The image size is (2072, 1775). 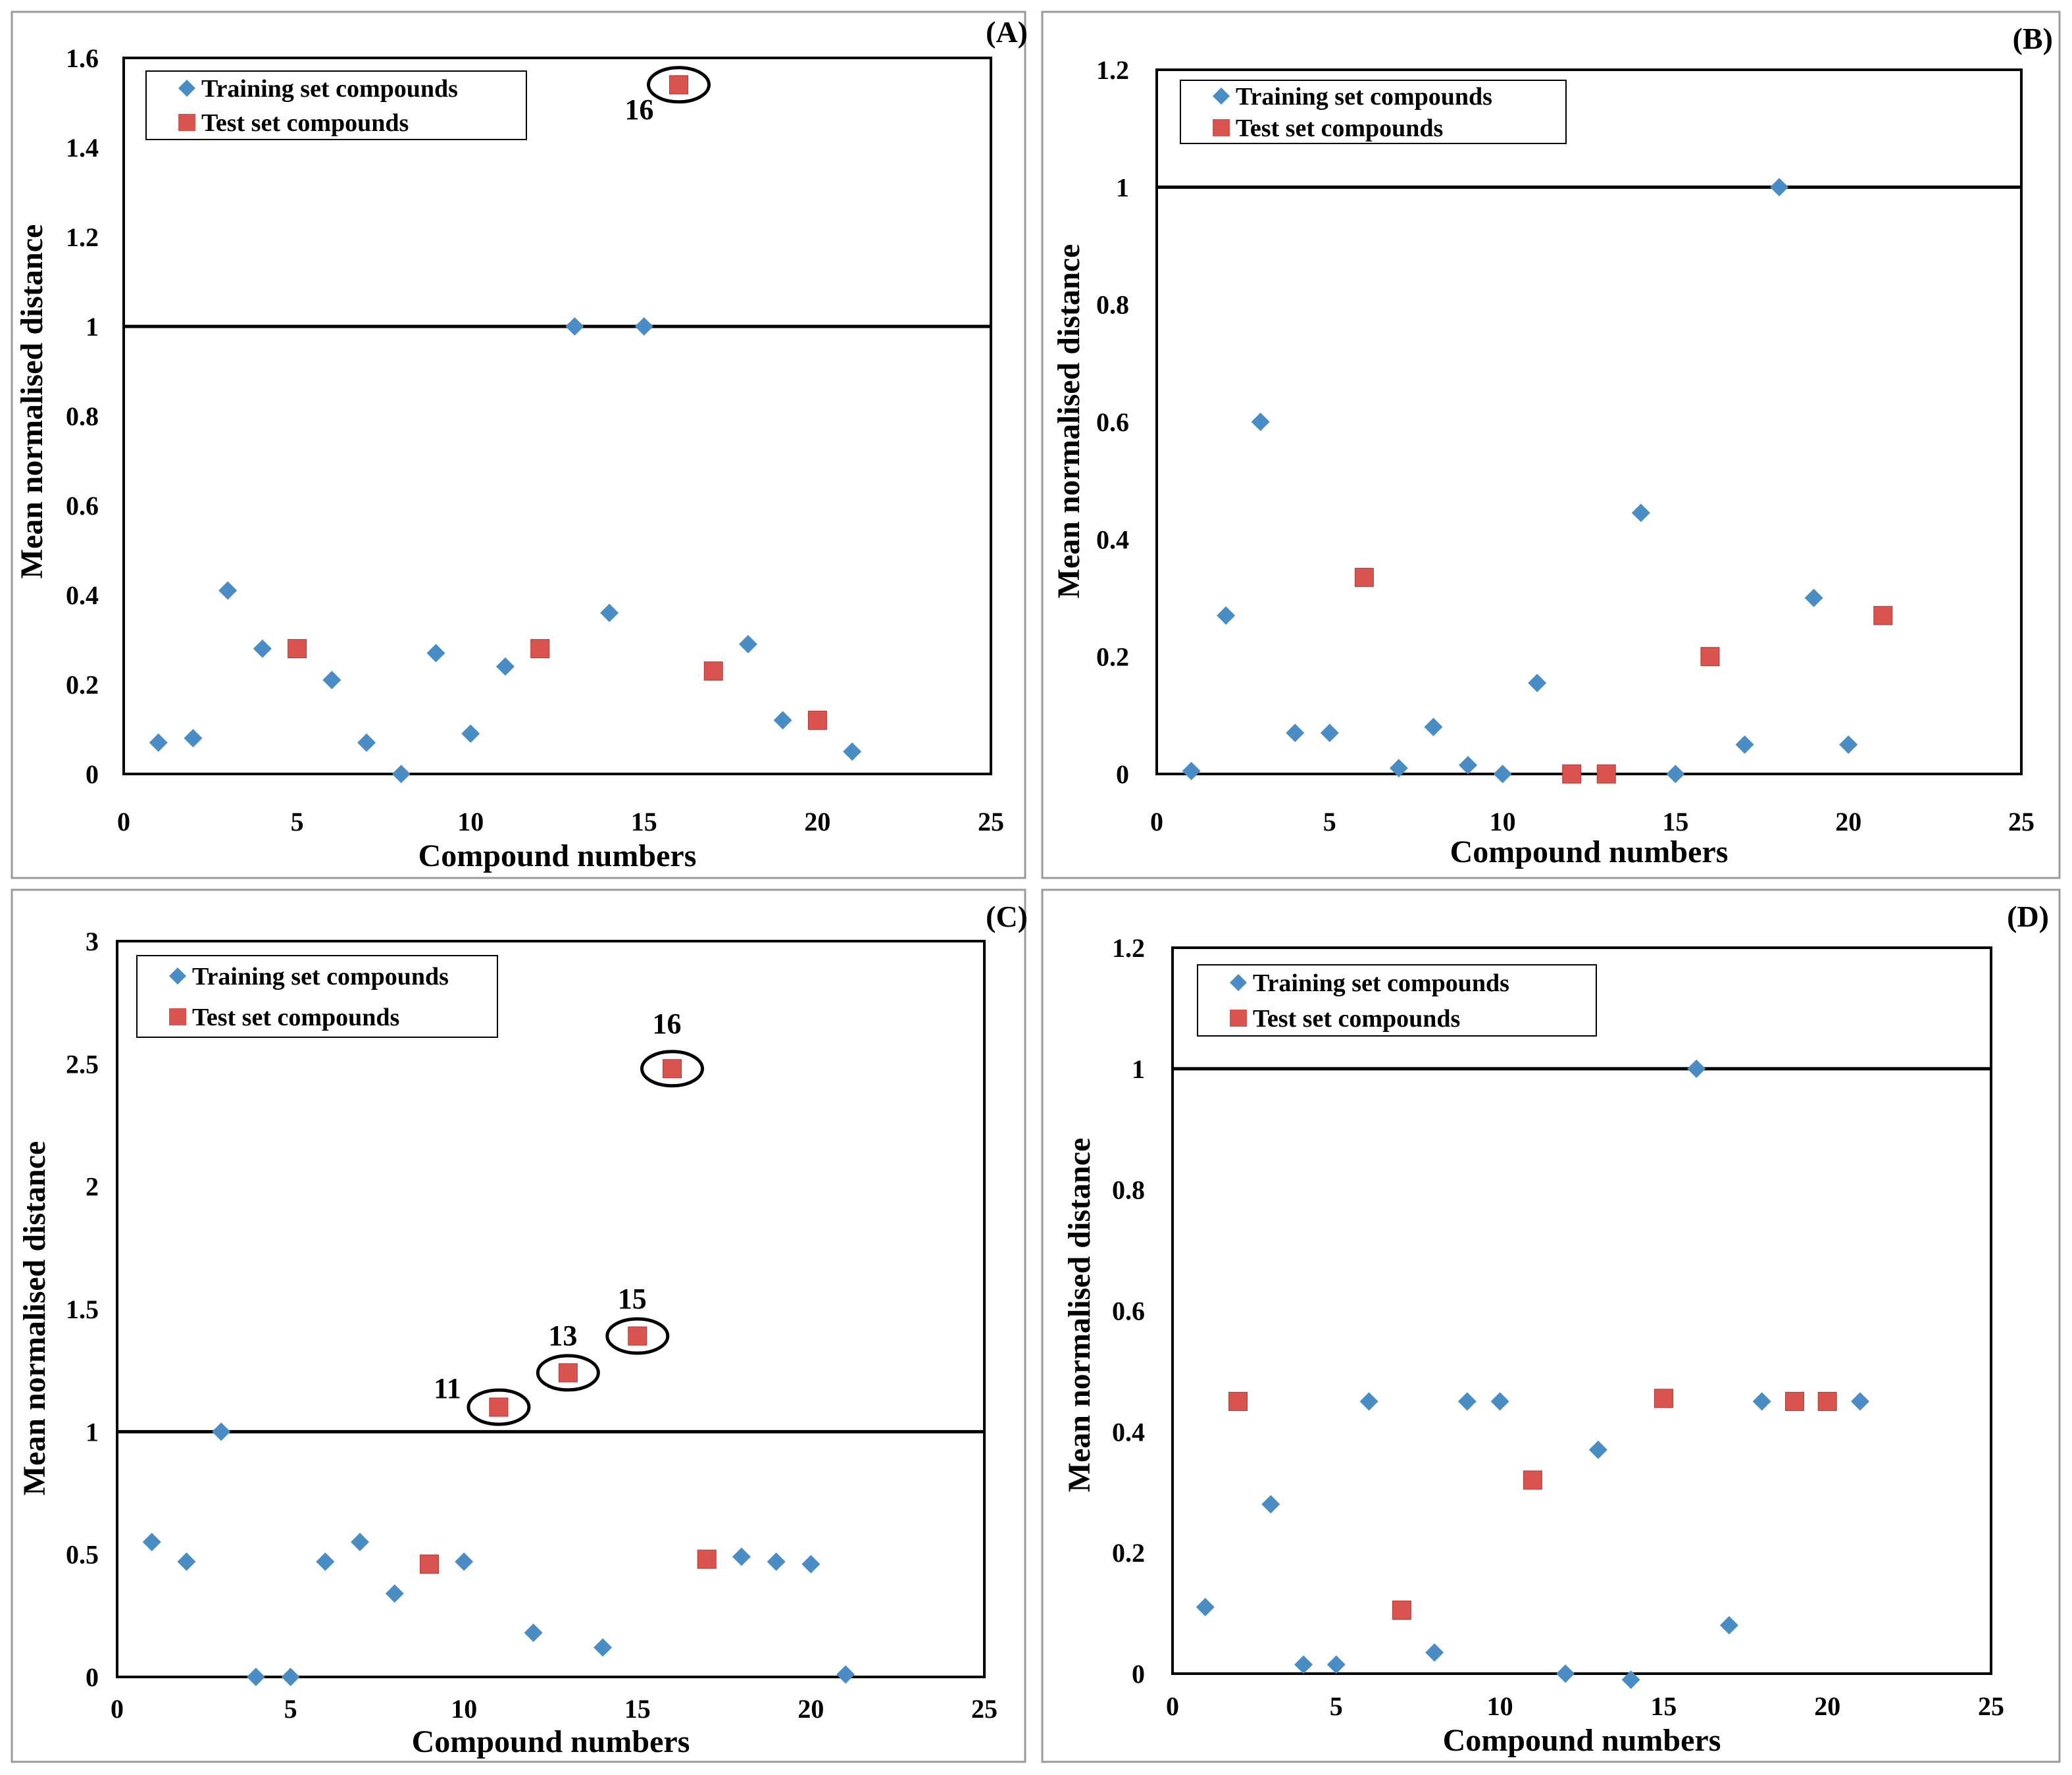 What do you see at coordinates (82, 1309) in the screenshot?
I see `y-tick-label: 1.5` at bounding box center [82, 1309].